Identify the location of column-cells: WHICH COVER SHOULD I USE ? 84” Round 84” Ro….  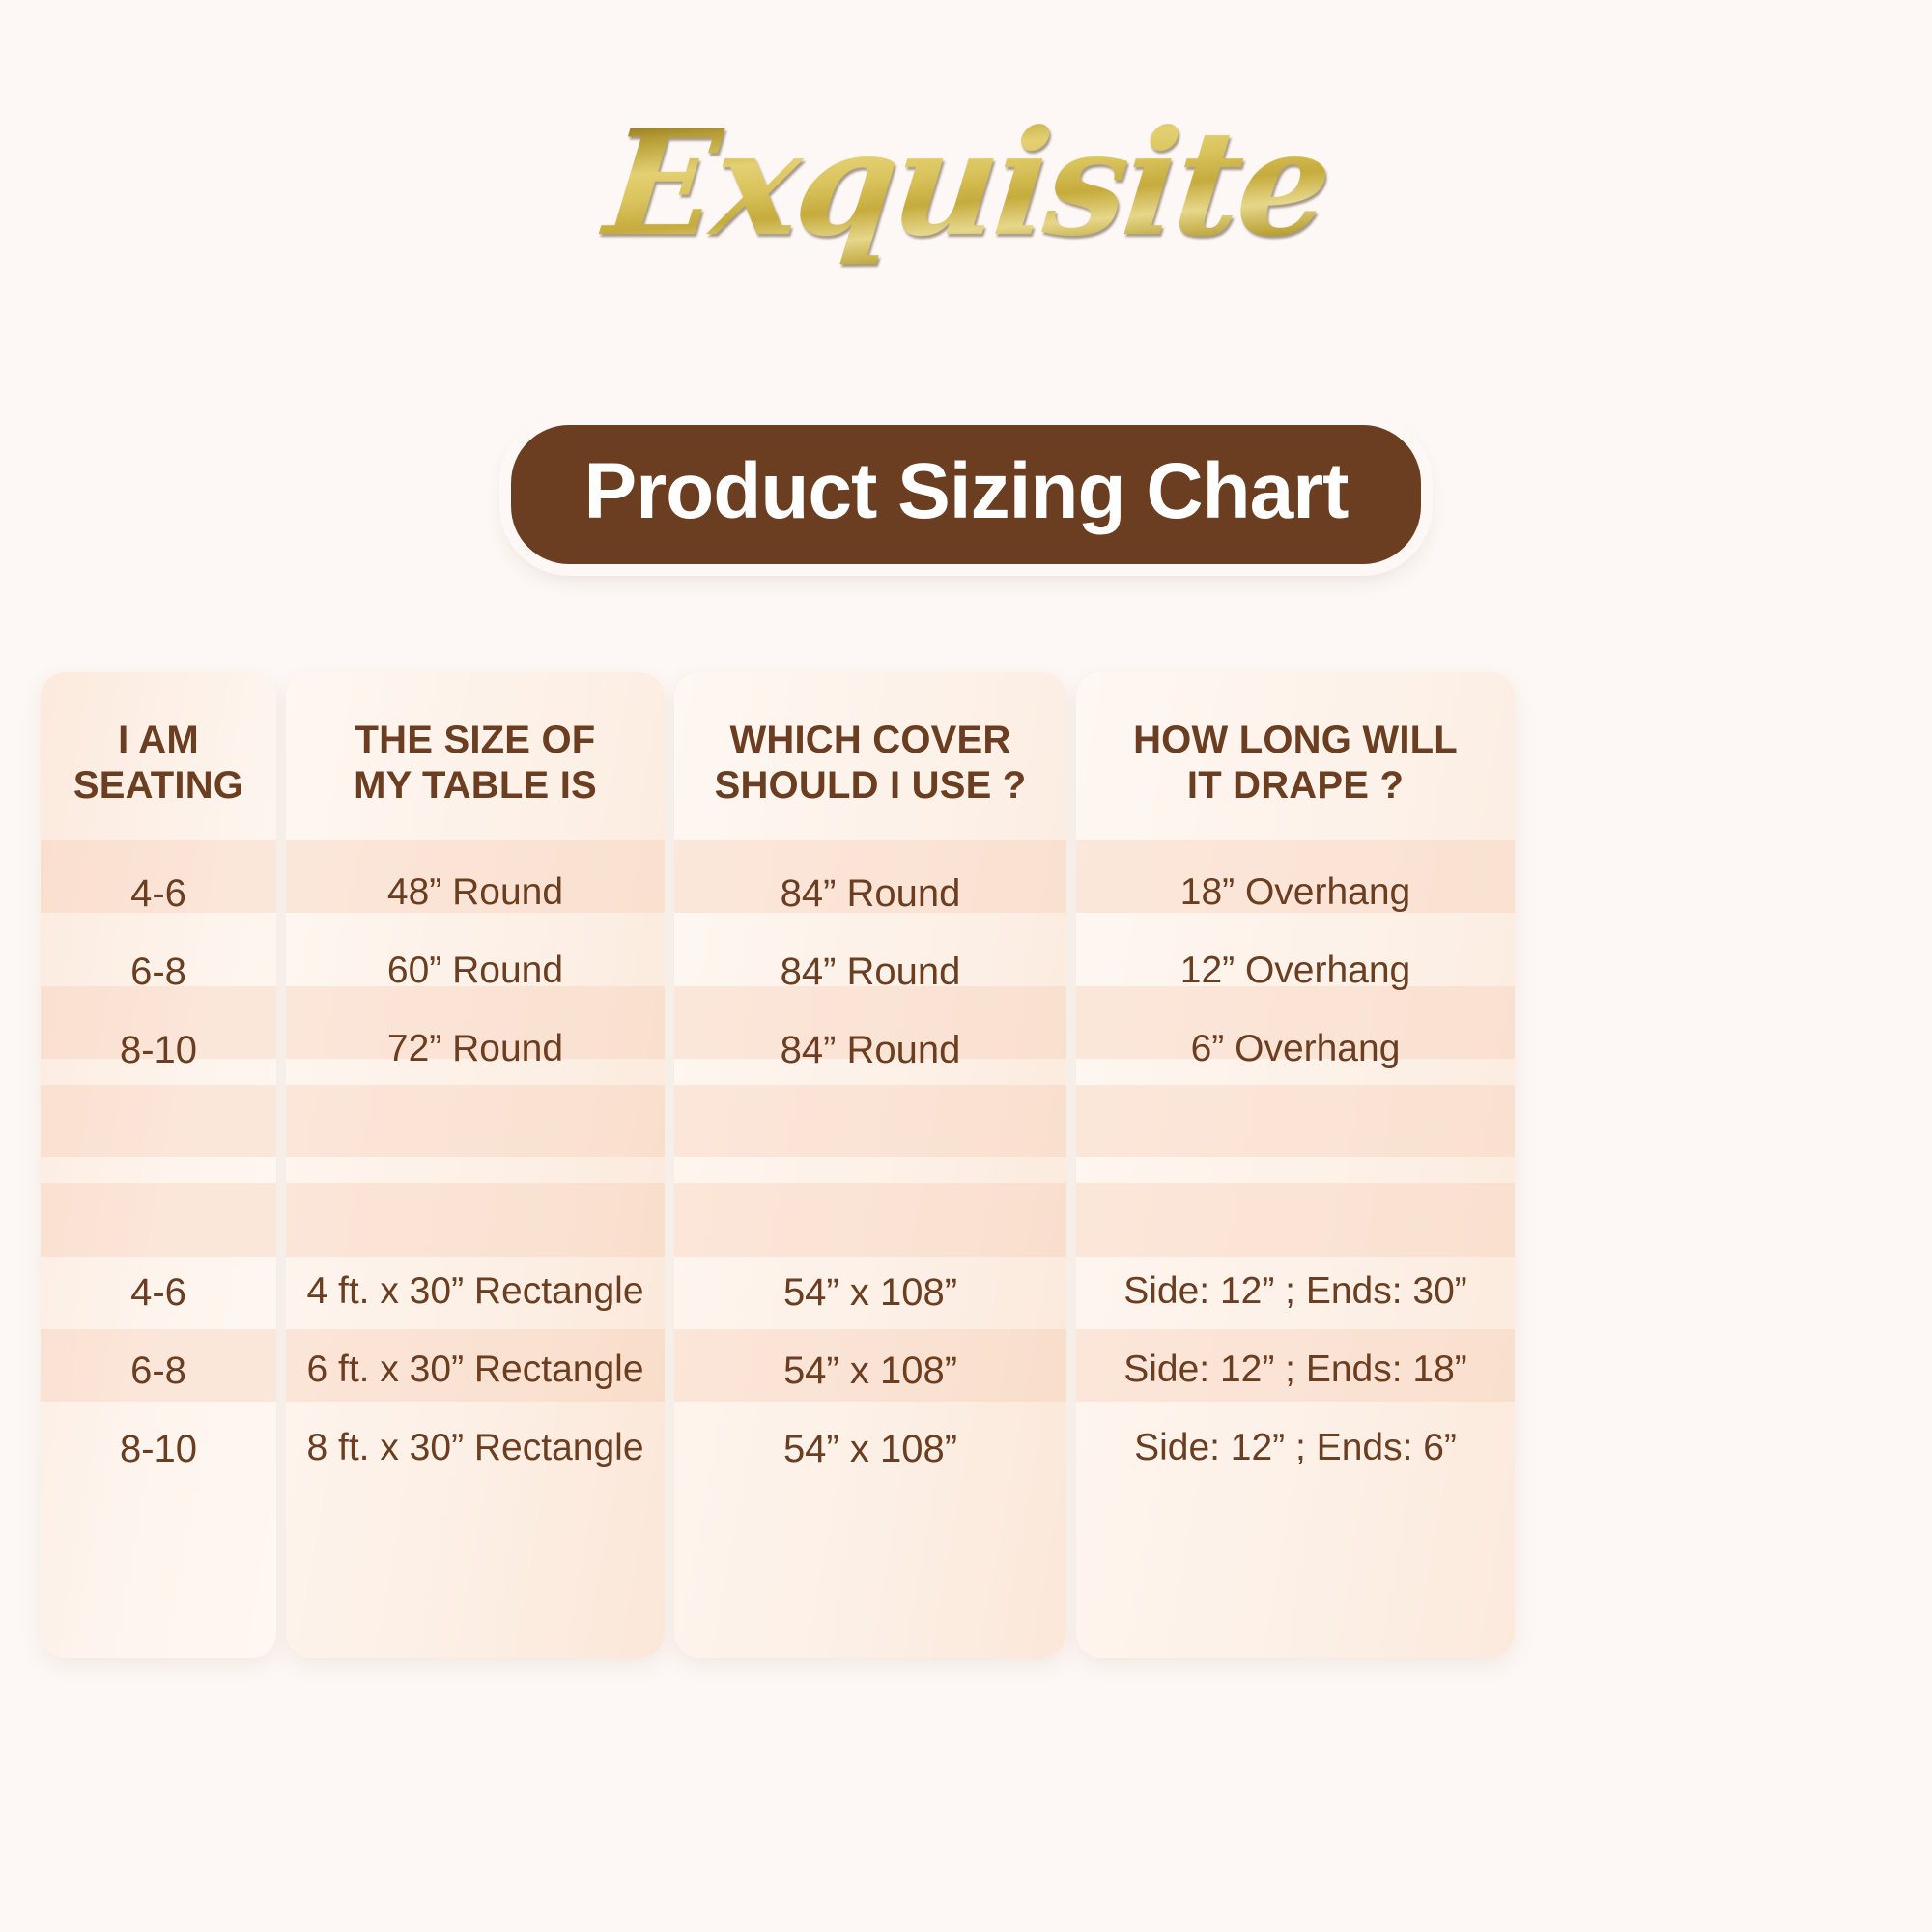
(870, 1165).